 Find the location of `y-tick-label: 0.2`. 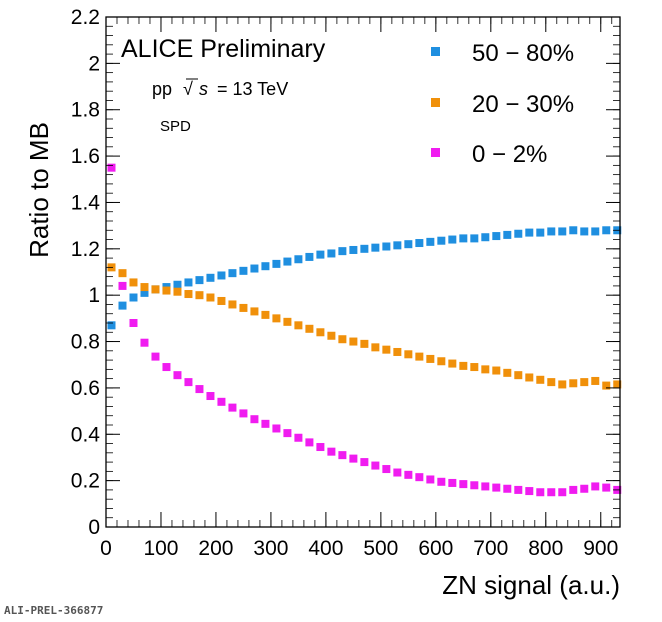

y-tick-label: 0.2 is located at coordinates (85, 481).